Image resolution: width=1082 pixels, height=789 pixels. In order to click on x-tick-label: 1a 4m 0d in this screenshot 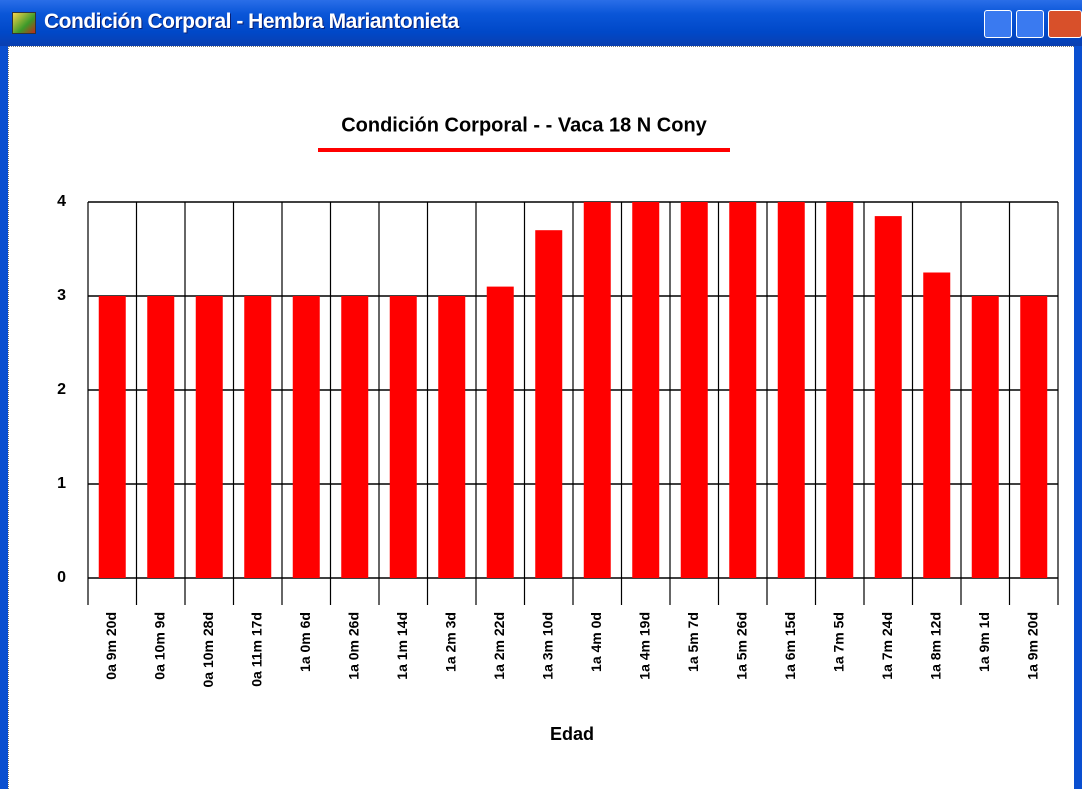, I will do `click(596, 642)`.